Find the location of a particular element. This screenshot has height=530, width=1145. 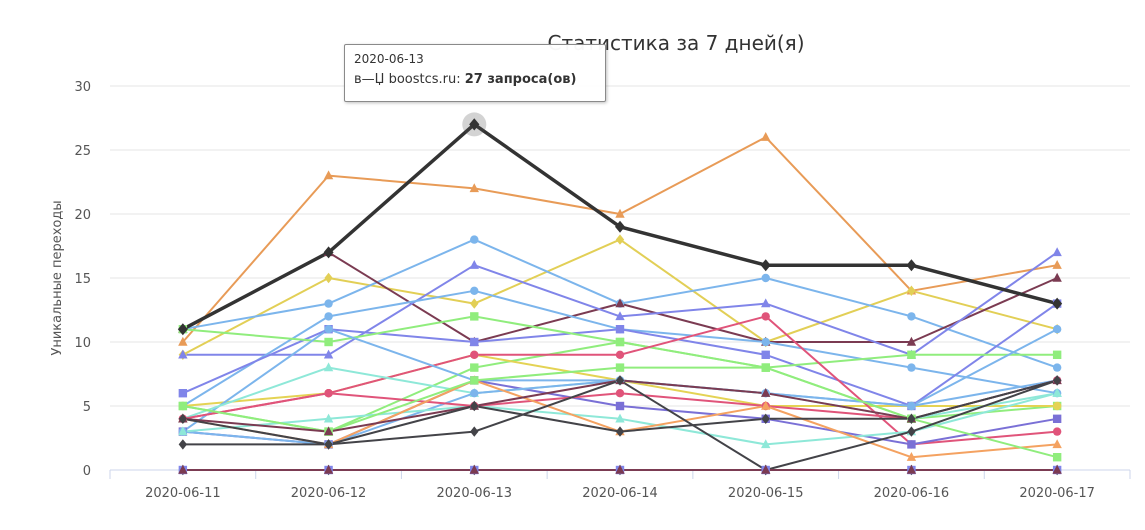

y-tick-label: 30 is located at coordinates (82, 87).